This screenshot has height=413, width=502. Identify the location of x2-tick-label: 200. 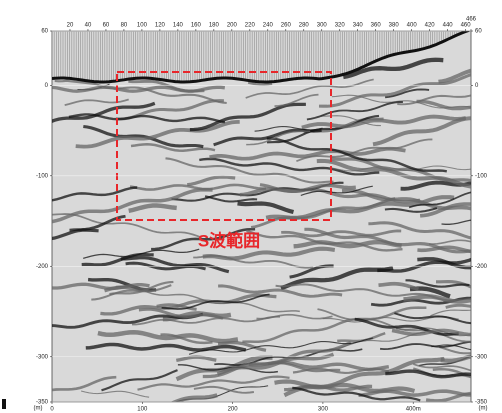
(233, 410).